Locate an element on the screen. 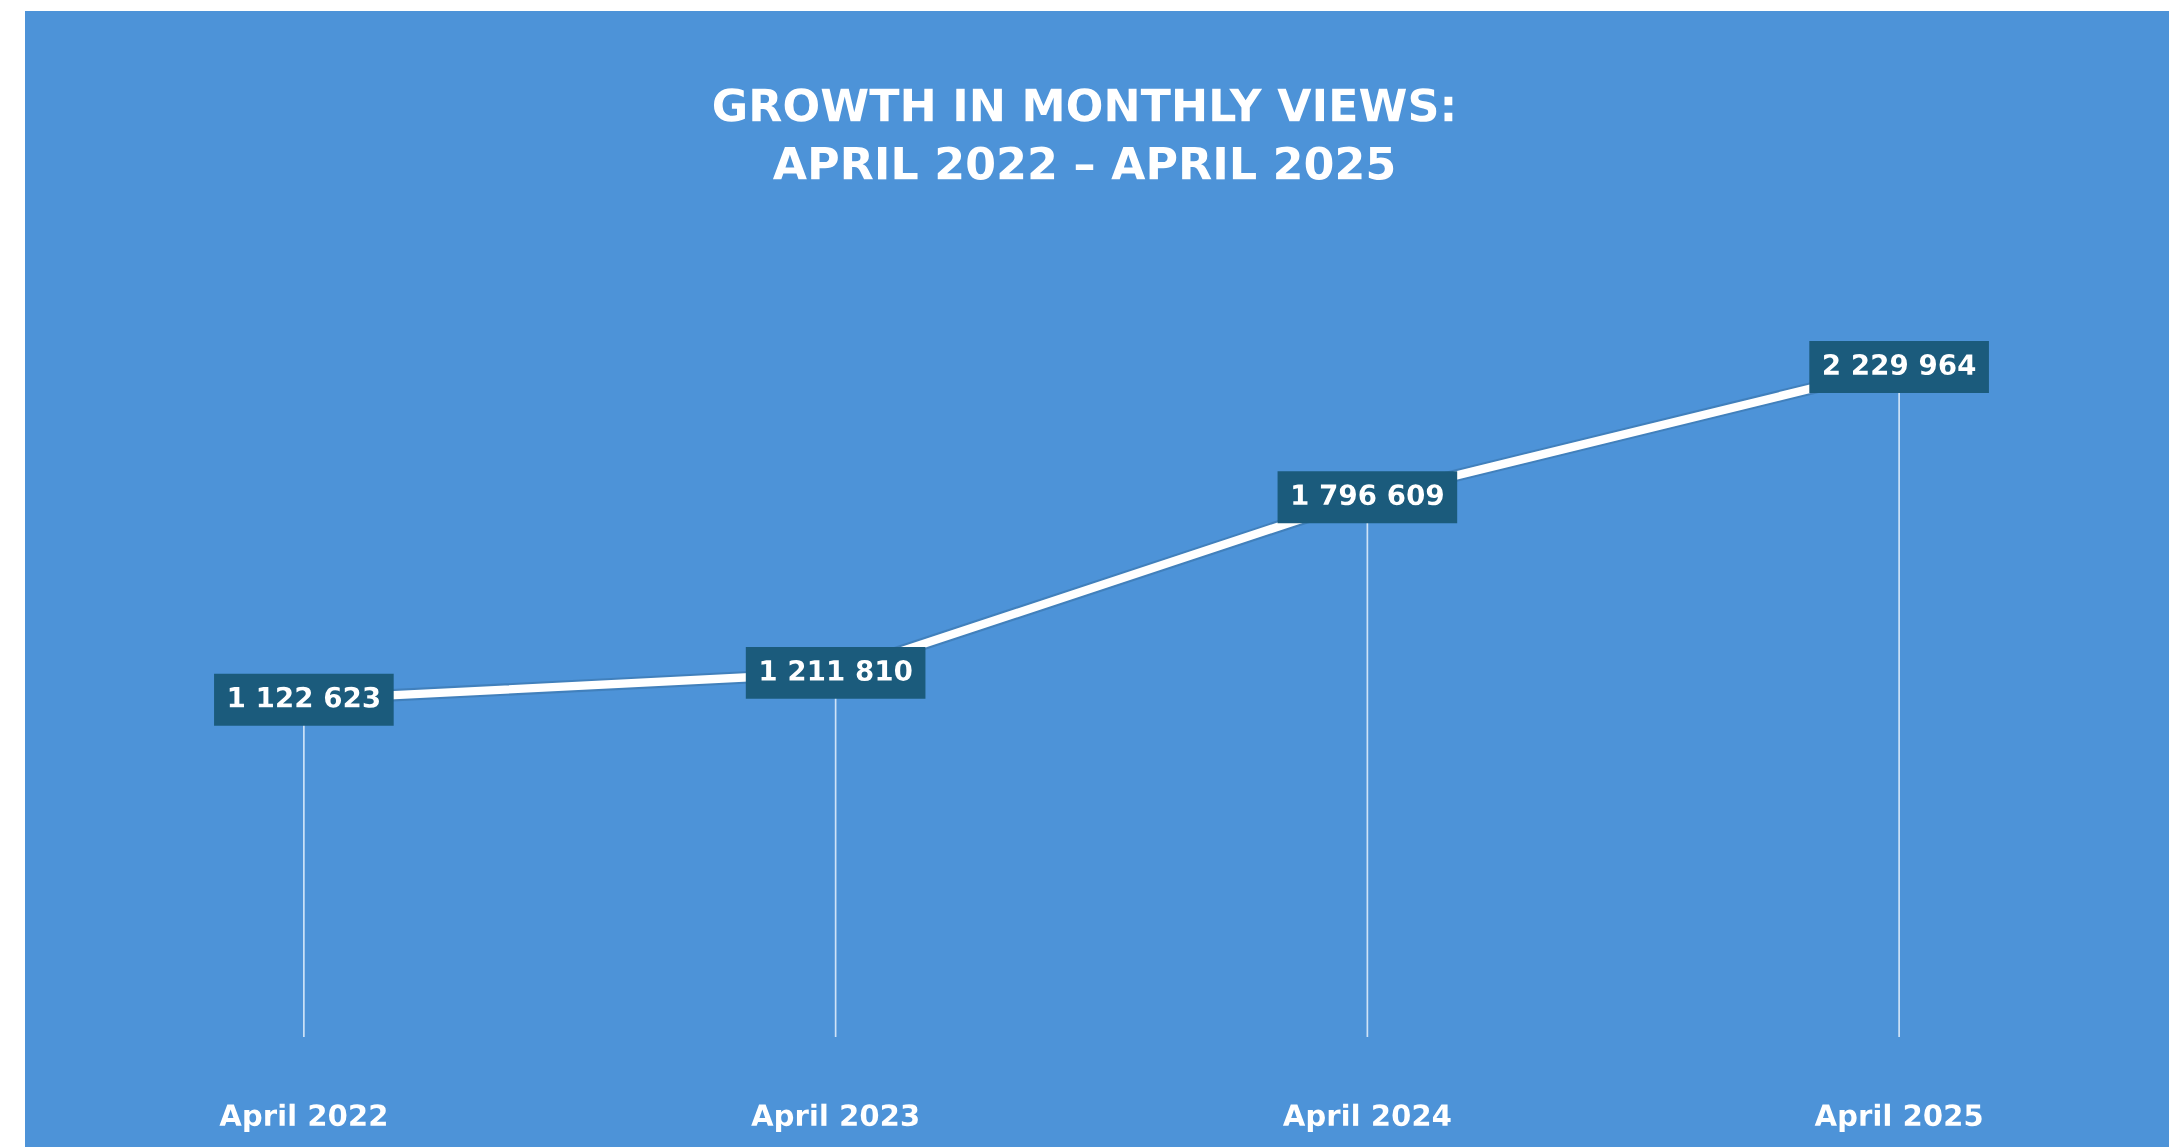  x-tick-label: April 2025 is located at coordinates (1898, 1117).